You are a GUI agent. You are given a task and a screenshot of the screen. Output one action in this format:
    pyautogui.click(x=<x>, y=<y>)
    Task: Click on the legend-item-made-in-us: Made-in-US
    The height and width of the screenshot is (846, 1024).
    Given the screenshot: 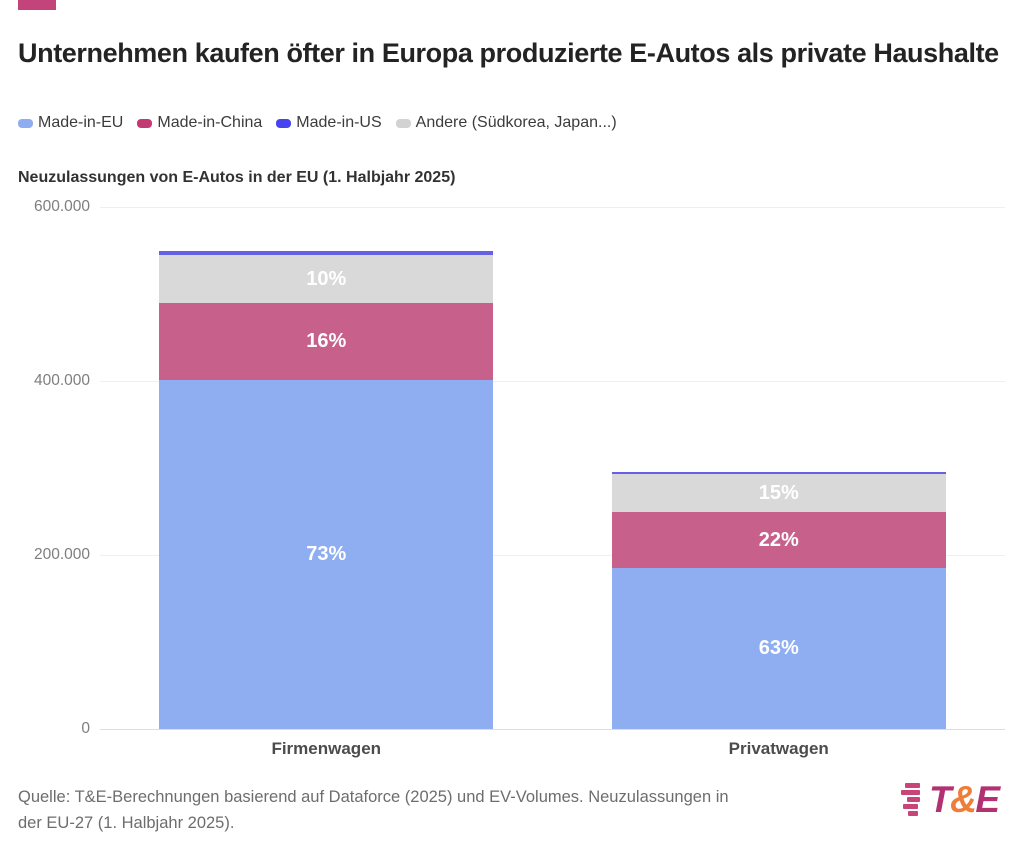 What is the action you would take?
    pyautogui.click(x=329, y=123)
    